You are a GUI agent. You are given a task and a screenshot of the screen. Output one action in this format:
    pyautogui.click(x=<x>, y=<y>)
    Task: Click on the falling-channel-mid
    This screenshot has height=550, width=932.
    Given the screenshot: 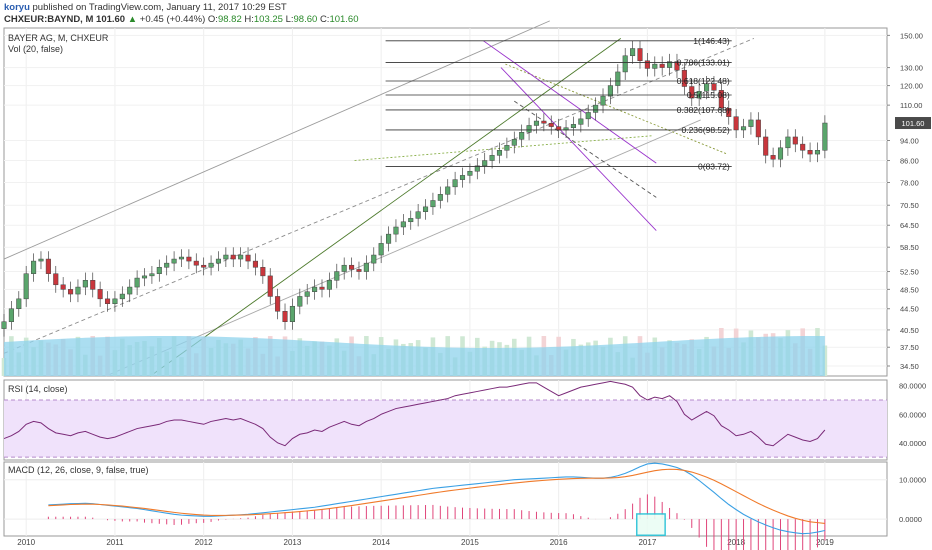 What is the action you would take?
    pyautogui.click(x=585, y=149)
    